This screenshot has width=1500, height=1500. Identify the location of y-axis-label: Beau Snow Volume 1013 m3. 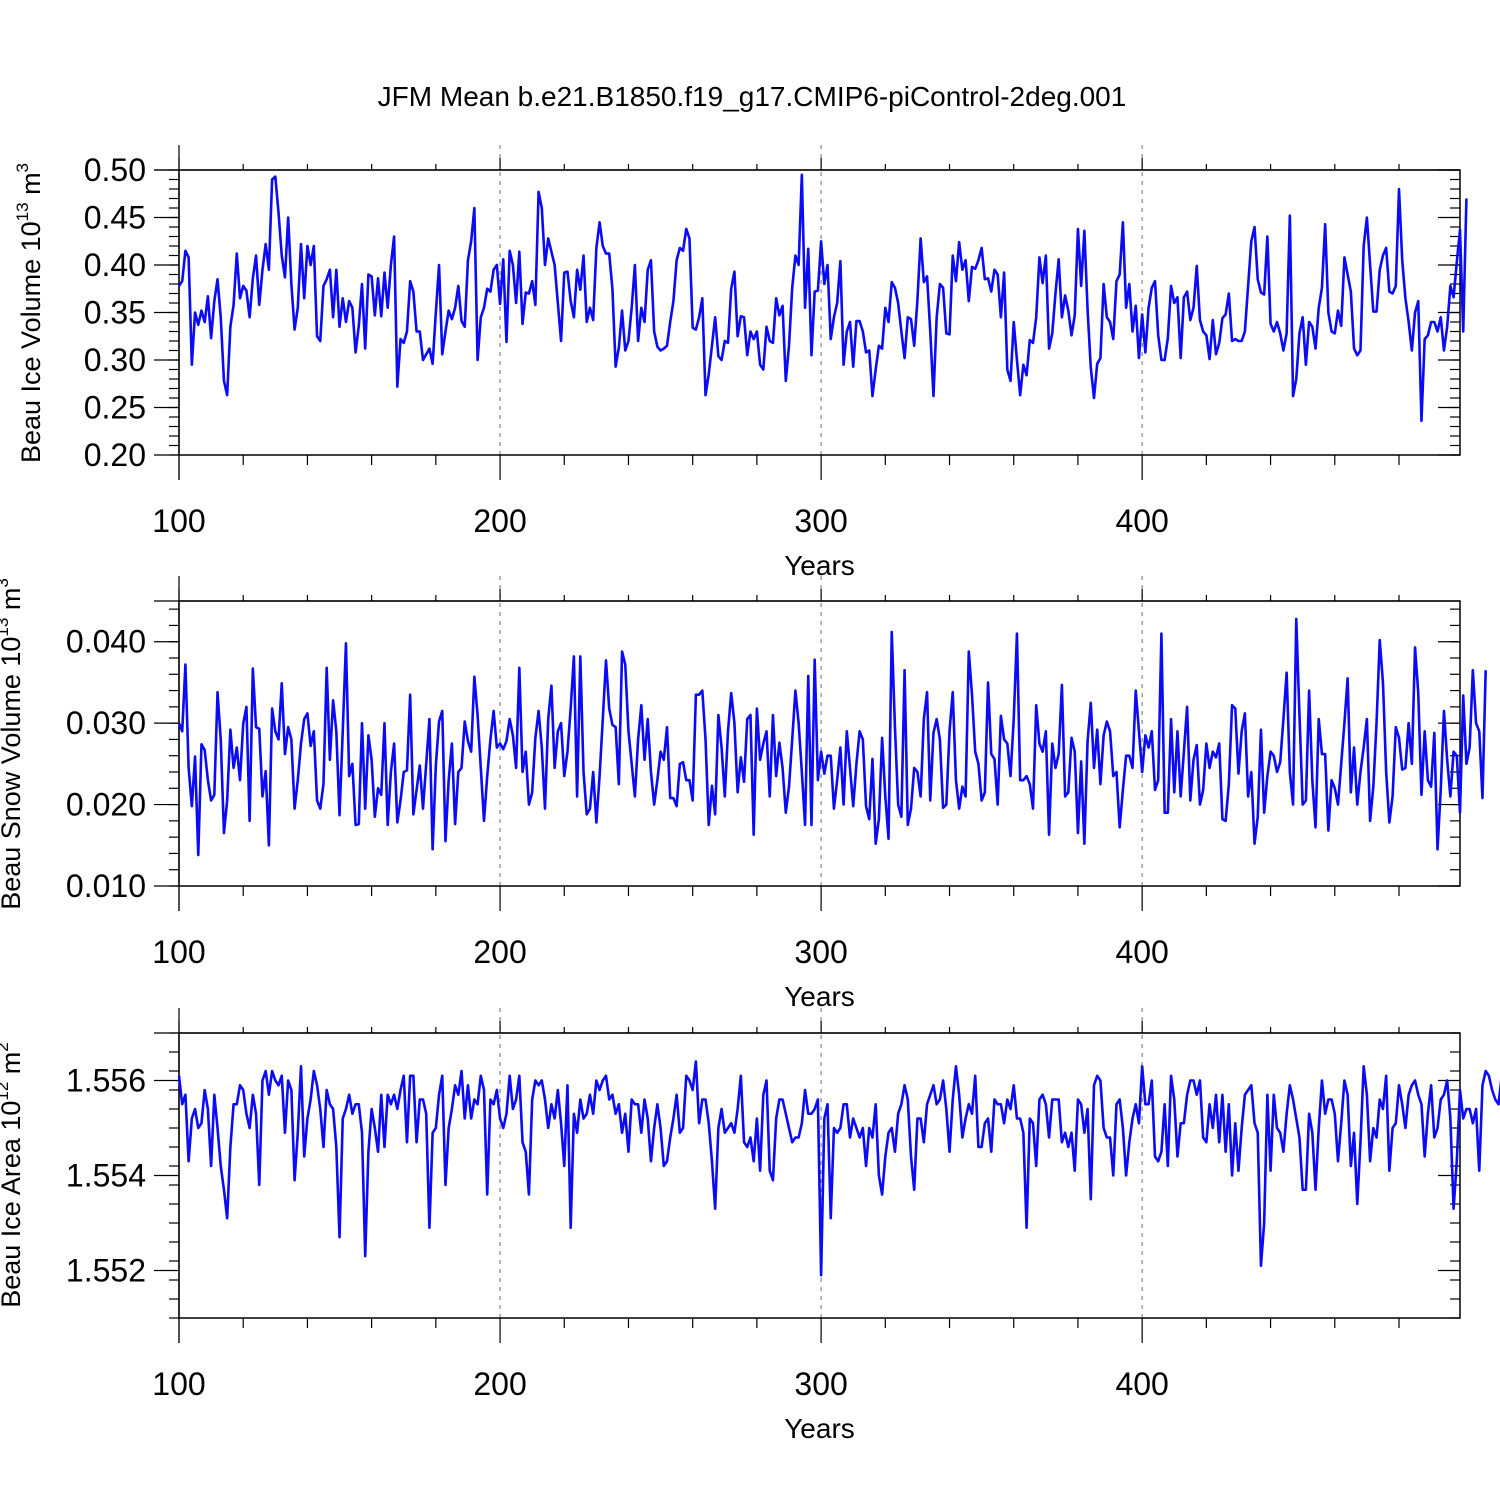
(13, 744).